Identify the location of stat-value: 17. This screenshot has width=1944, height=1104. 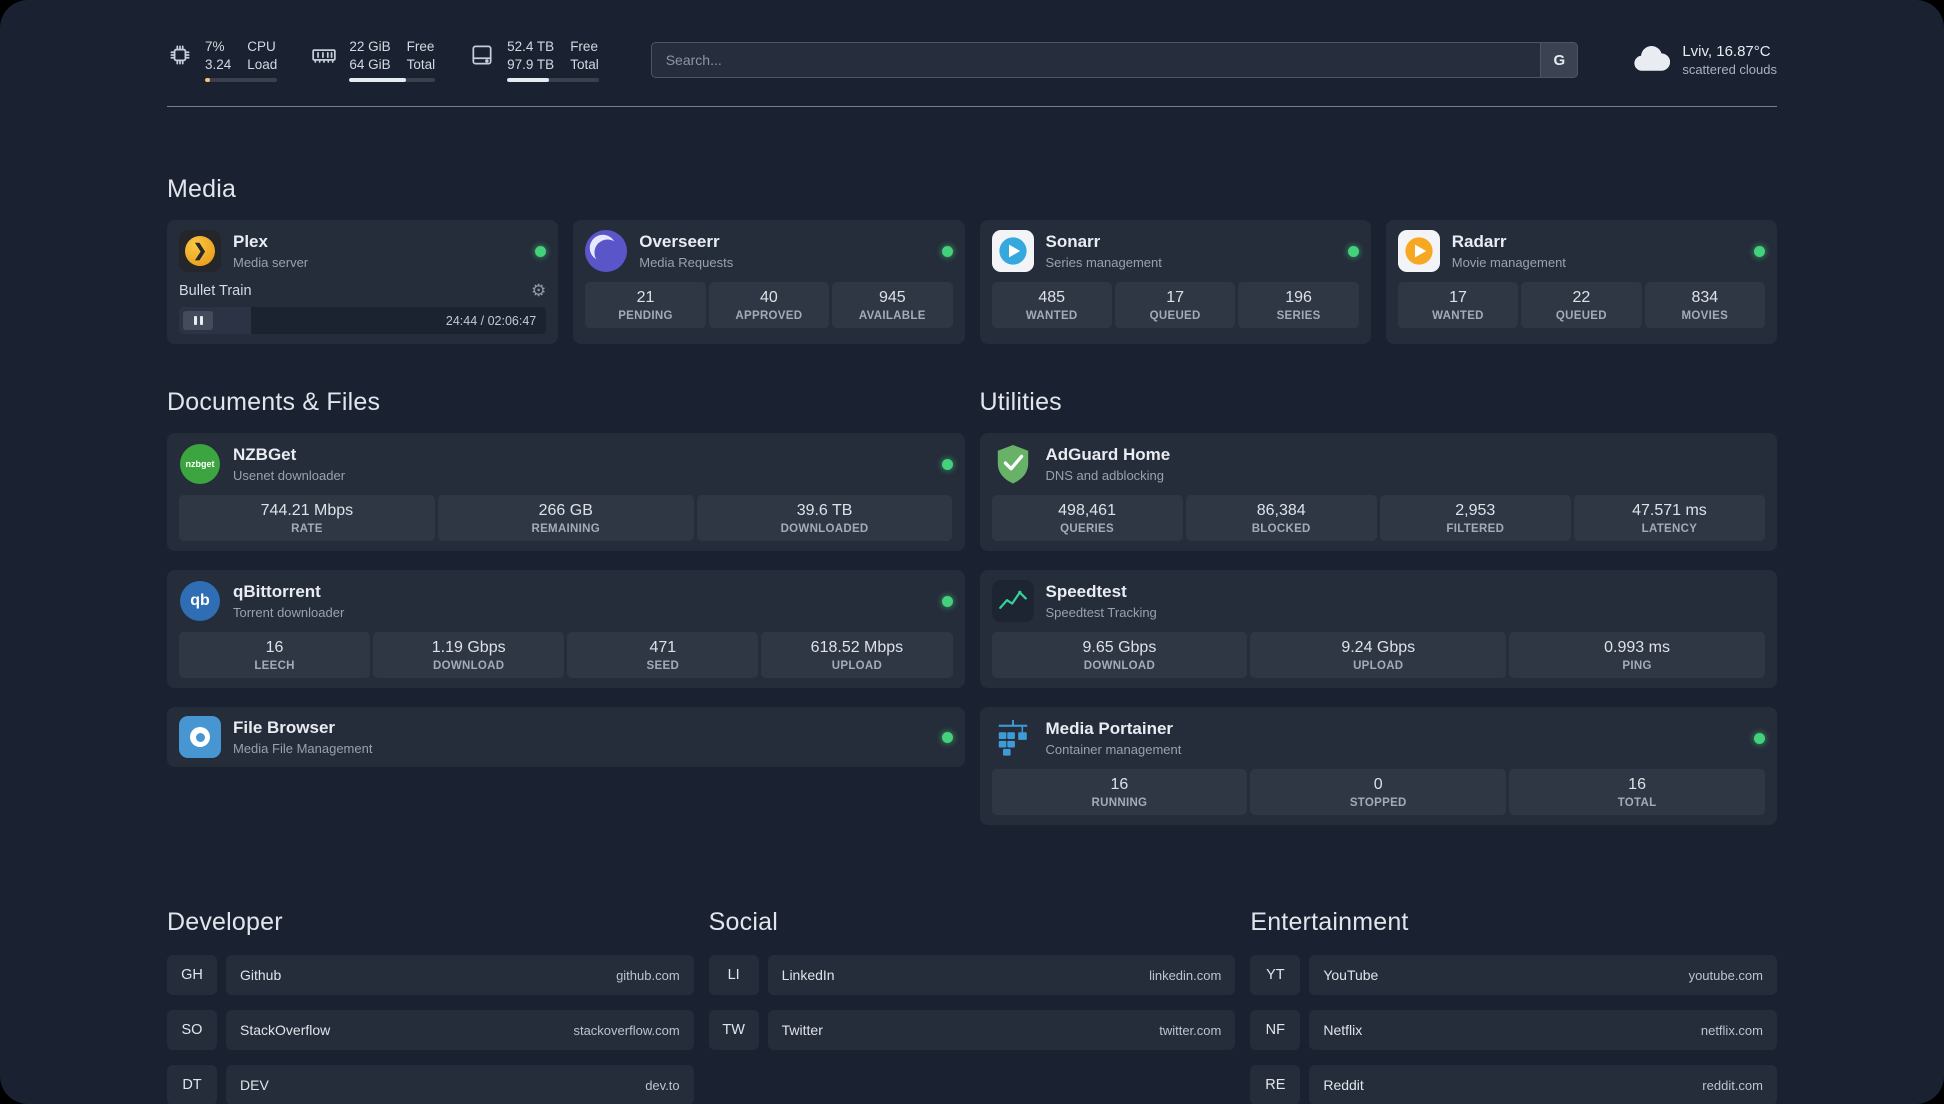
(1175, 298).